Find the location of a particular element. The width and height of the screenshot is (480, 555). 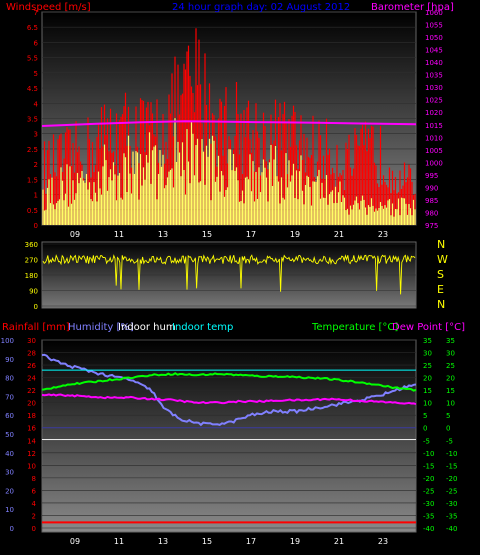

barometer-tick-label: 1025 is located at coordinates (434, 101).